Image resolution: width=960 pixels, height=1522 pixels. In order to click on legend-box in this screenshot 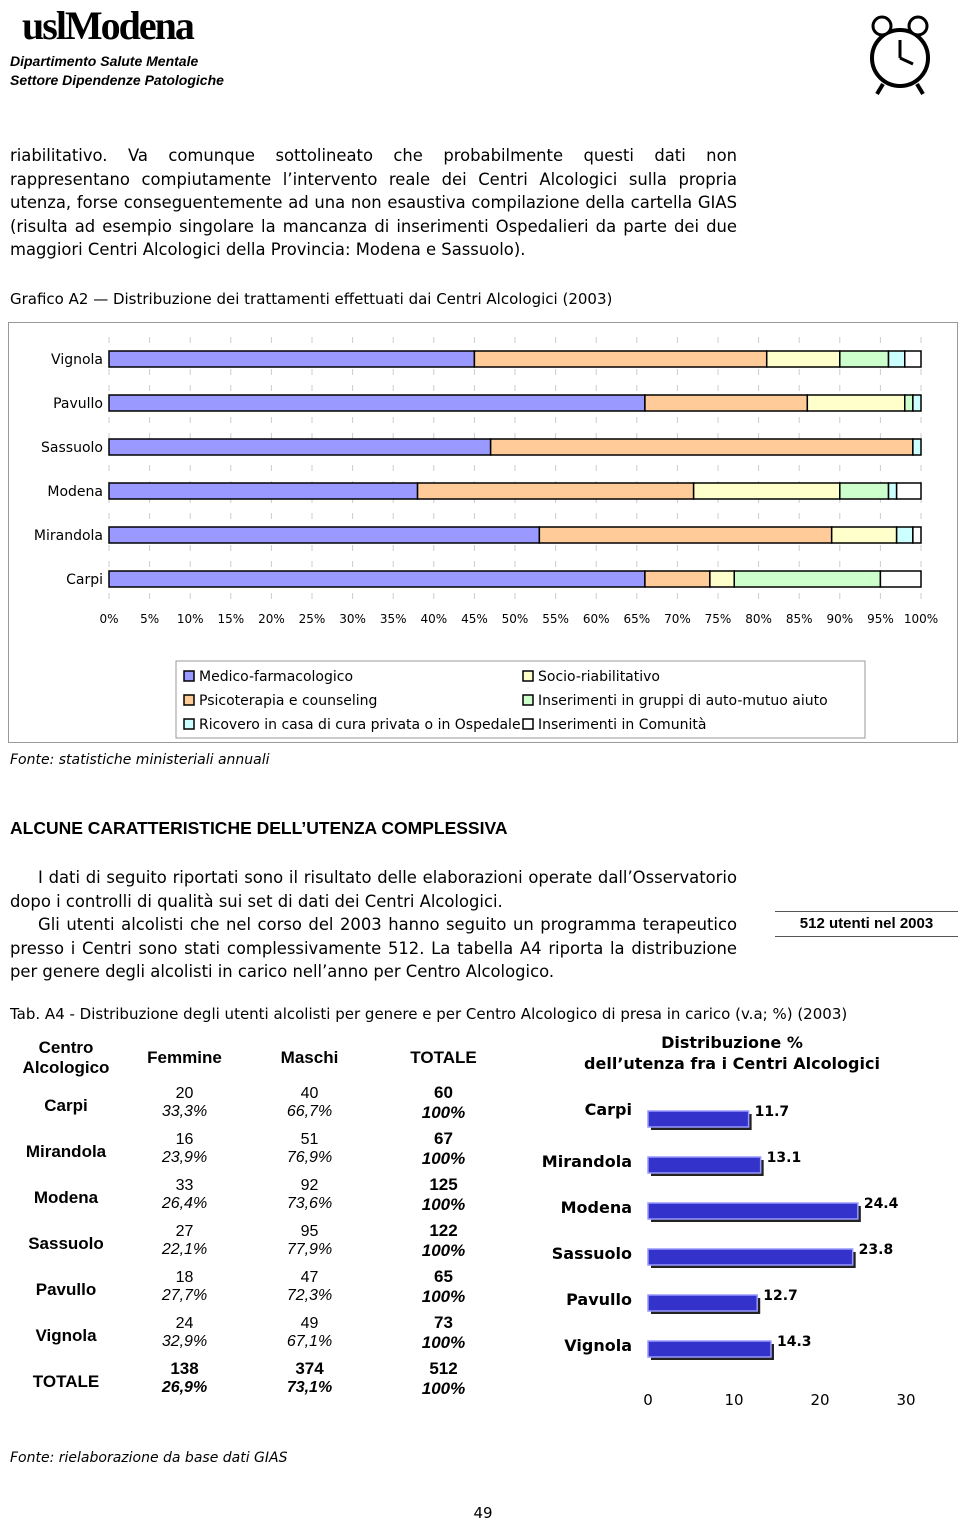, I will do `click(520, 699)`.